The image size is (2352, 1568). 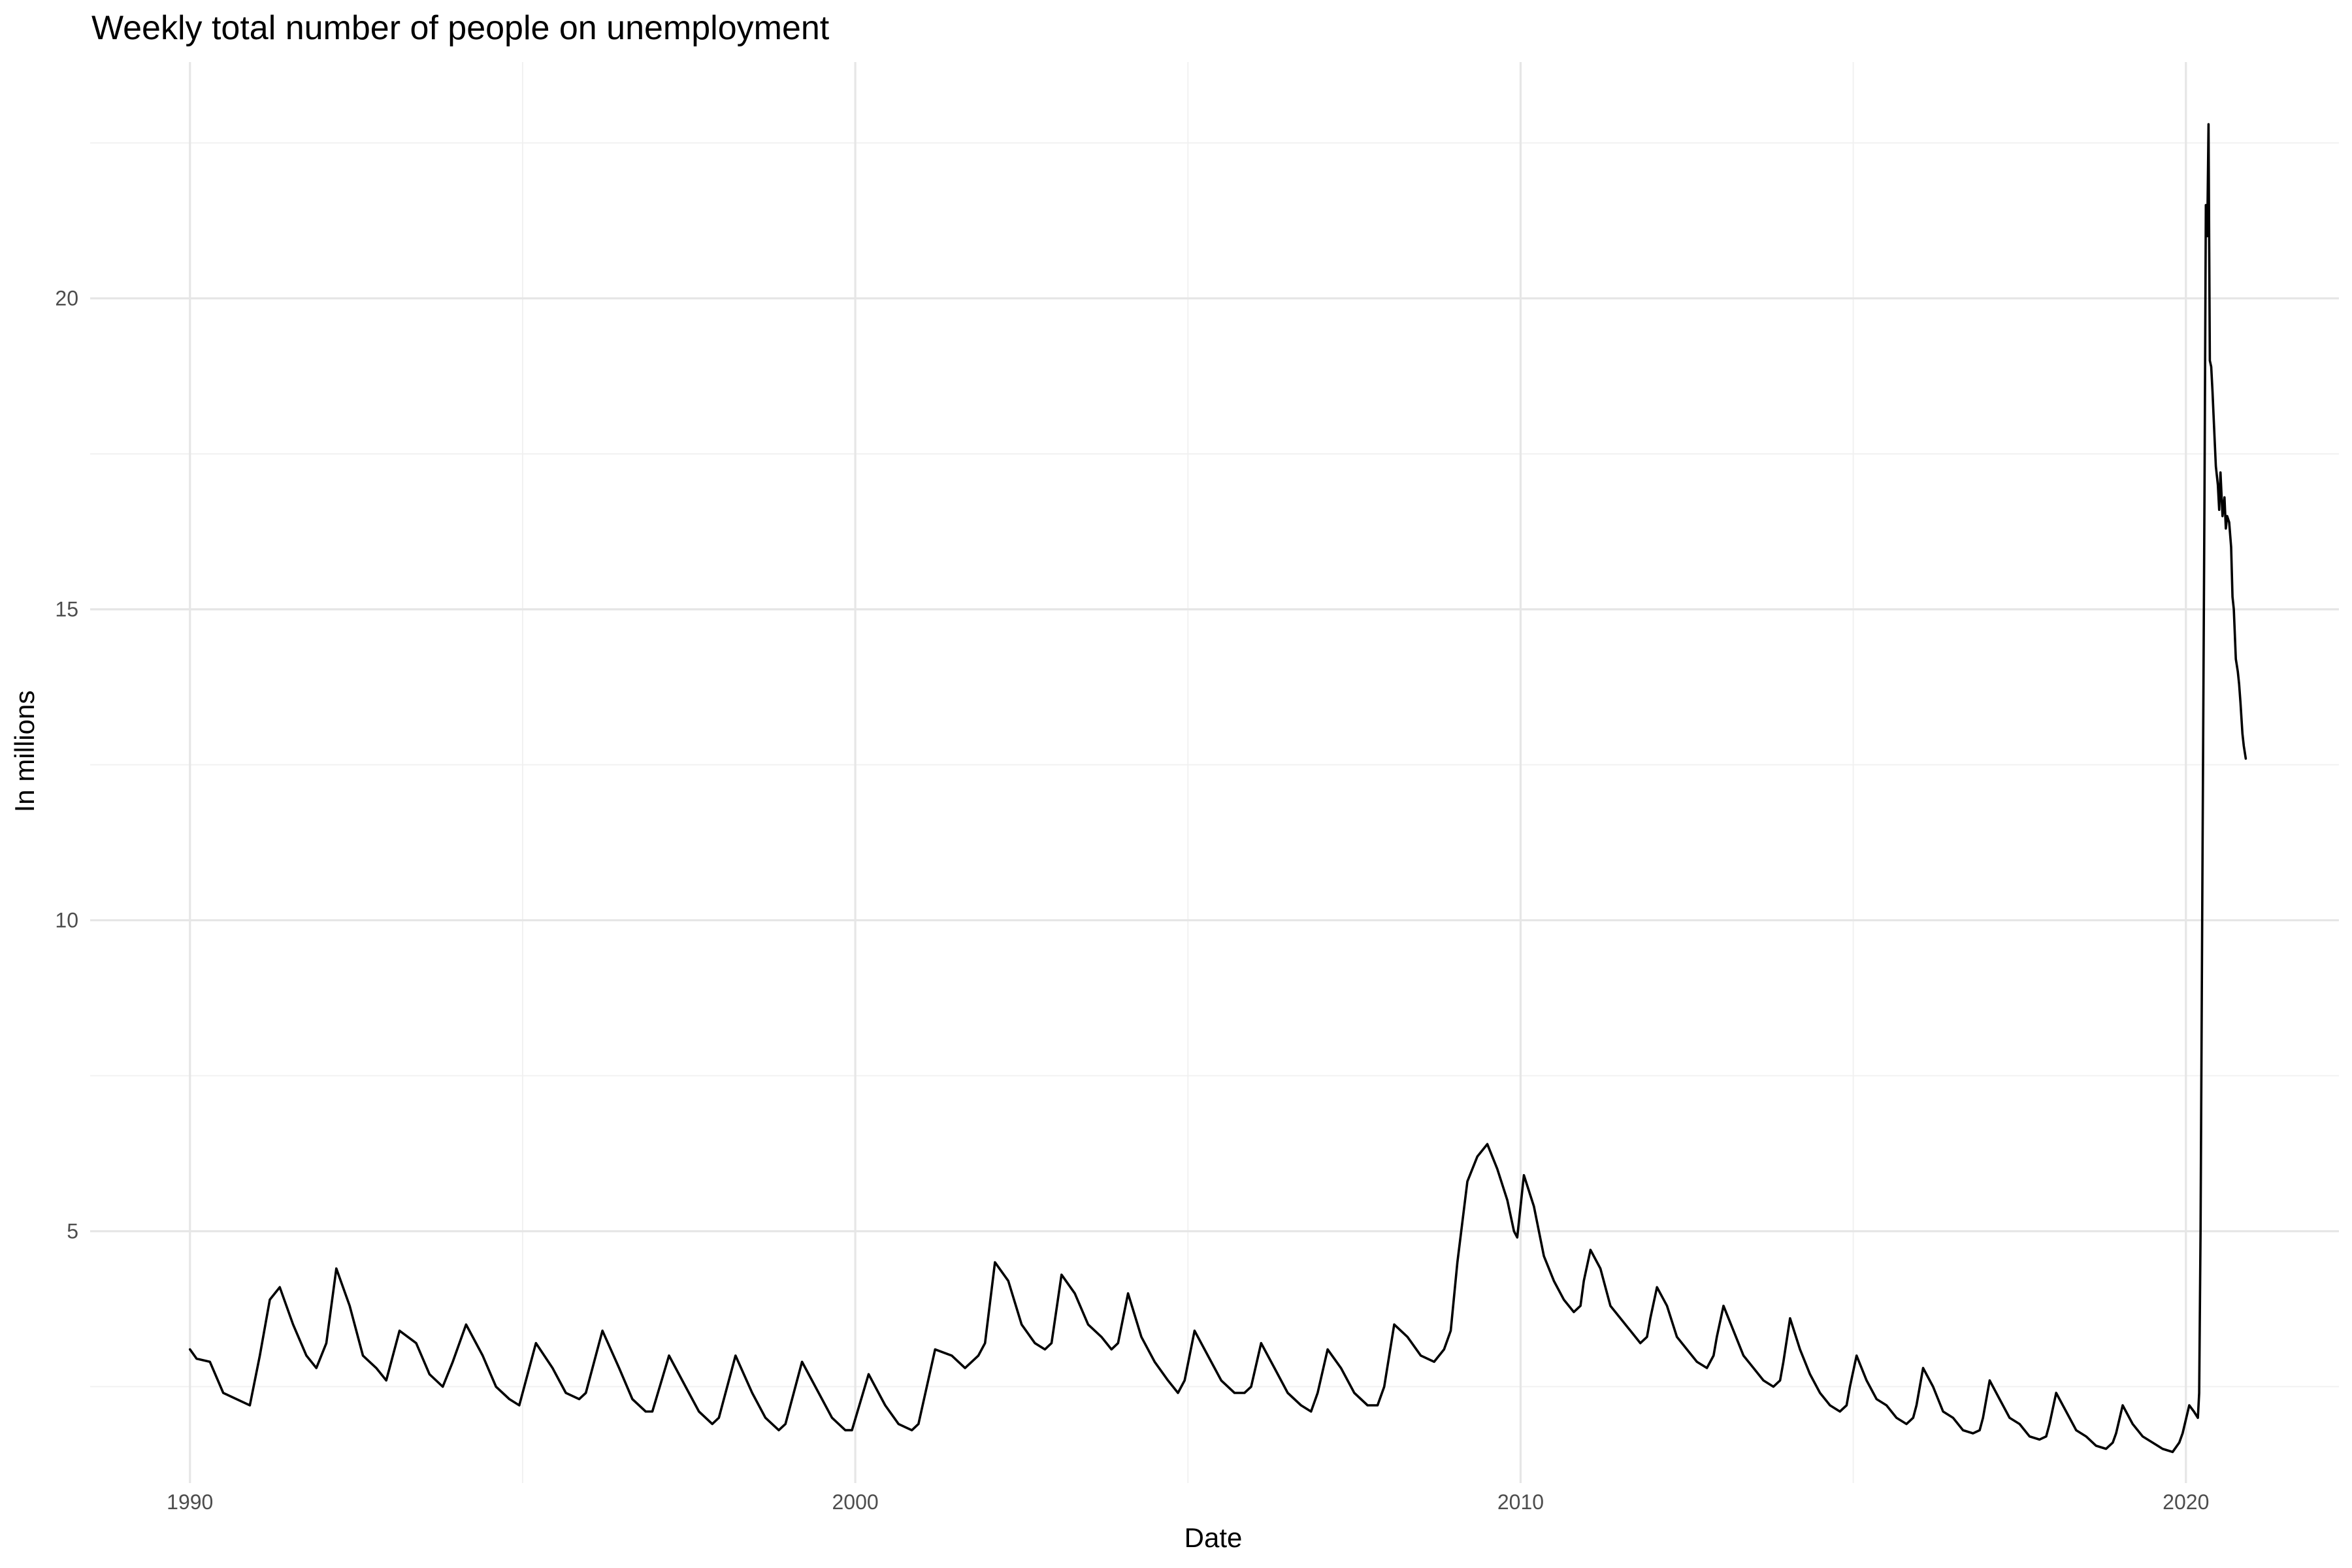 What do you see at coordinates (24, 752) in the screenshot?
I see `y-axis-title: In millions` at bounding box center [24, 752].